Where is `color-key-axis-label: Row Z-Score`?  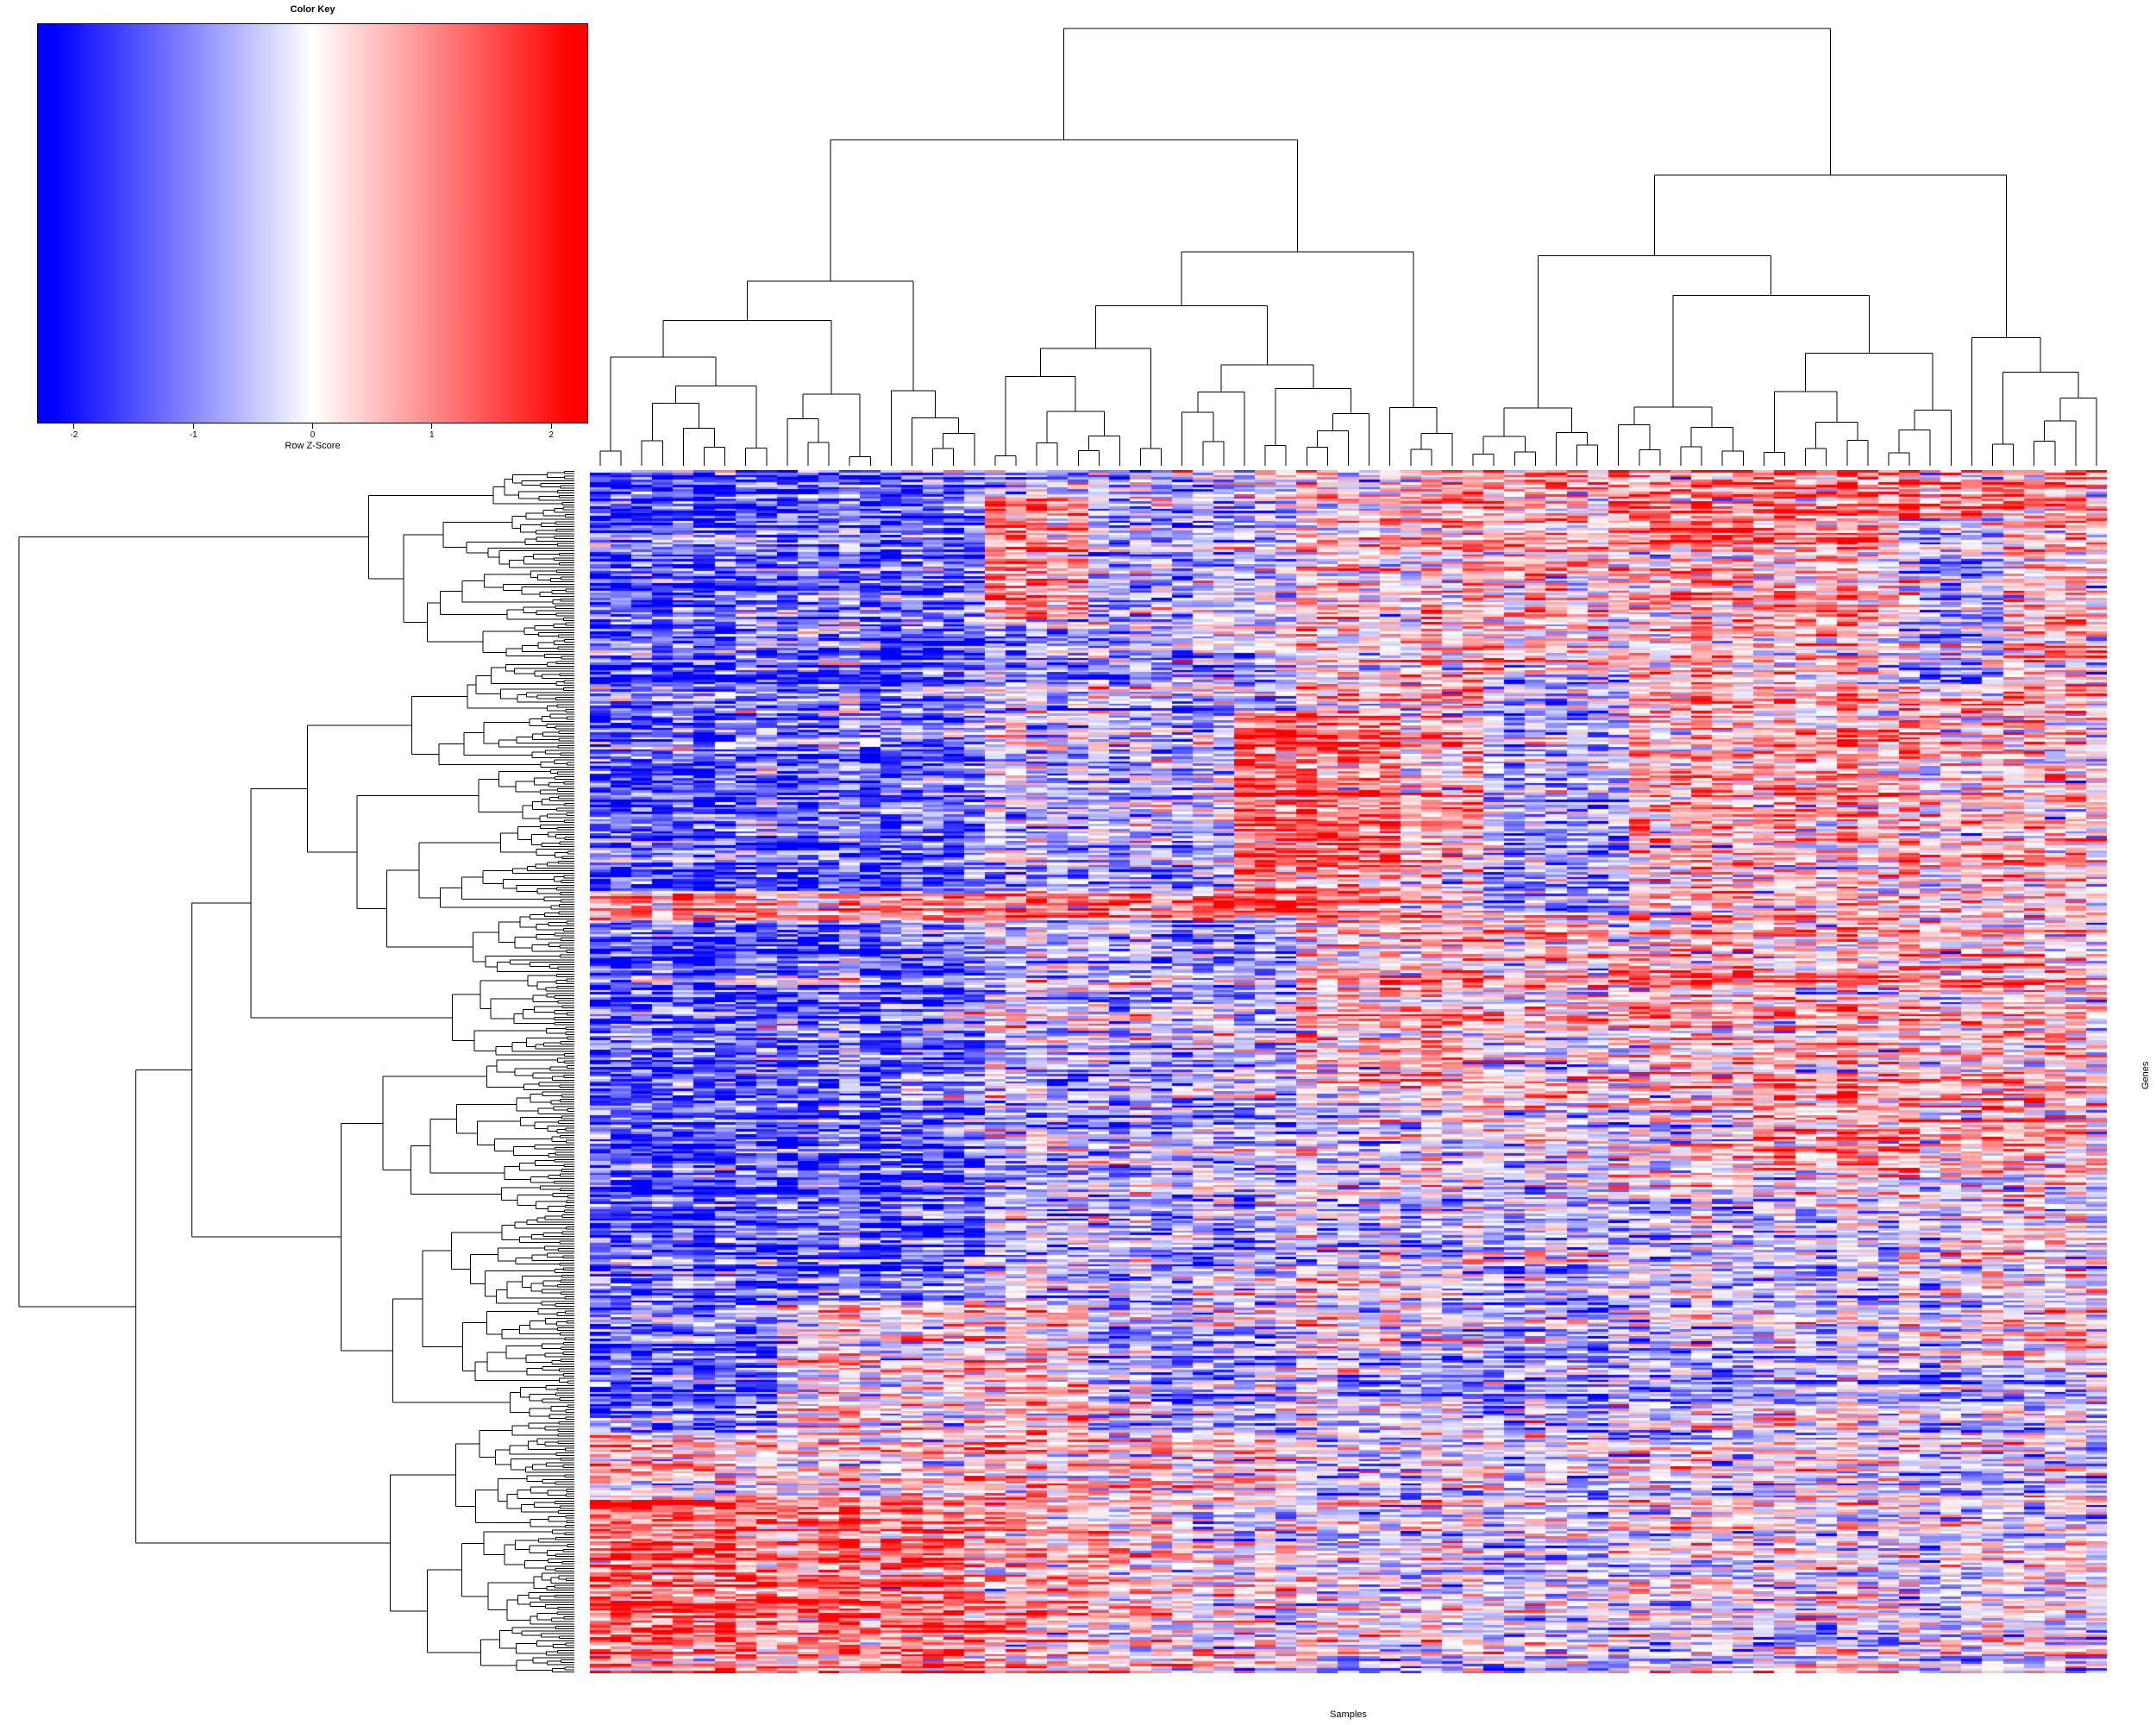
color-key-axis-label: Row Z-Score is located at coordinates (313, 446).